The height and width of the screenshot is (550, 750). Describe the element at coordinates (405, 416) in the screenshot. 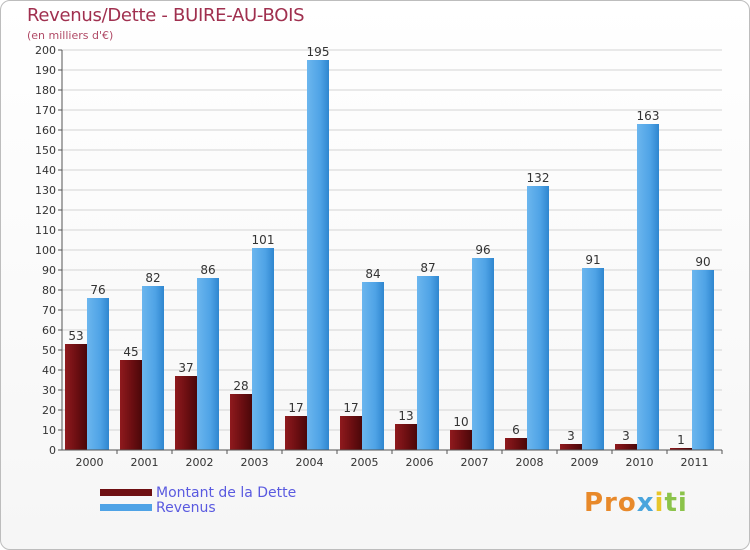

I see `data-label: 13` at that location.